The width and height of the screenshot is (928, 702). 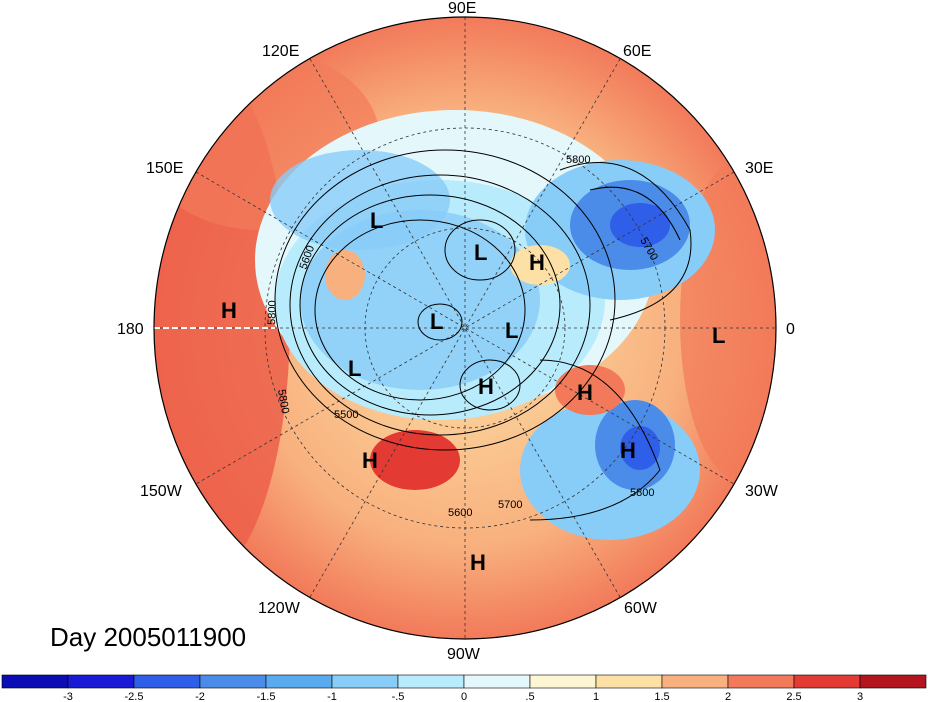 I want to click on lon-label: 60E, so click(x=637, y=51).